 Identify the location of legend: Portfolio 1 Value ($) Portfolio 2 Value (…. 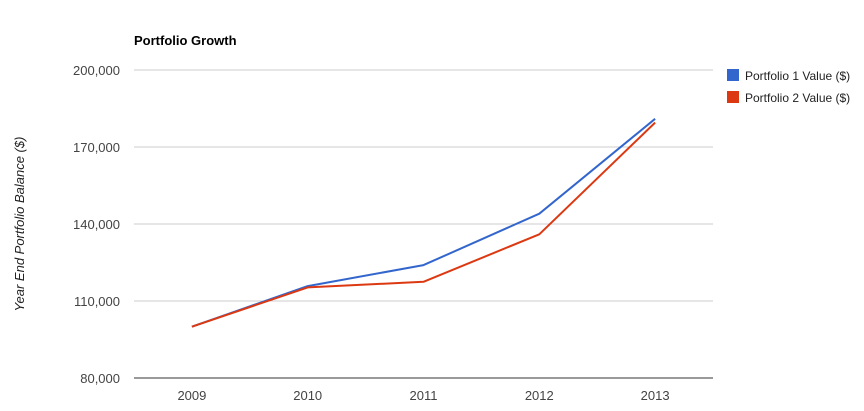
(788, 87).